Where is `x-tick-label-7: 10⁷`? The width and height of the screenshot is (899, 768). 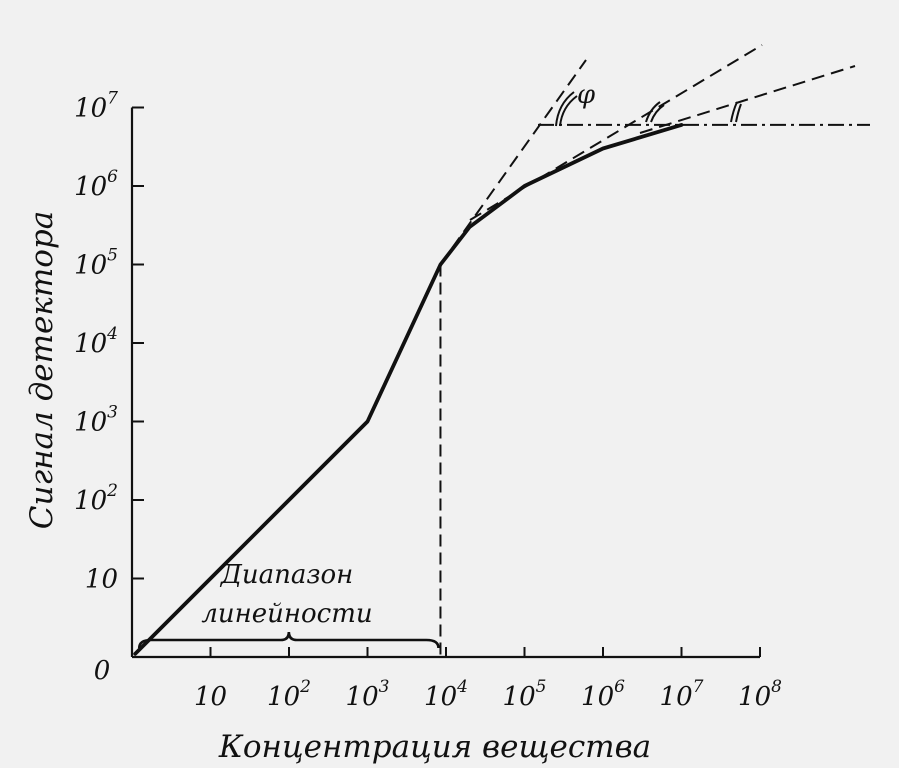 x-tick-label-7: 10⁷ is located at coordinates (682, 694).